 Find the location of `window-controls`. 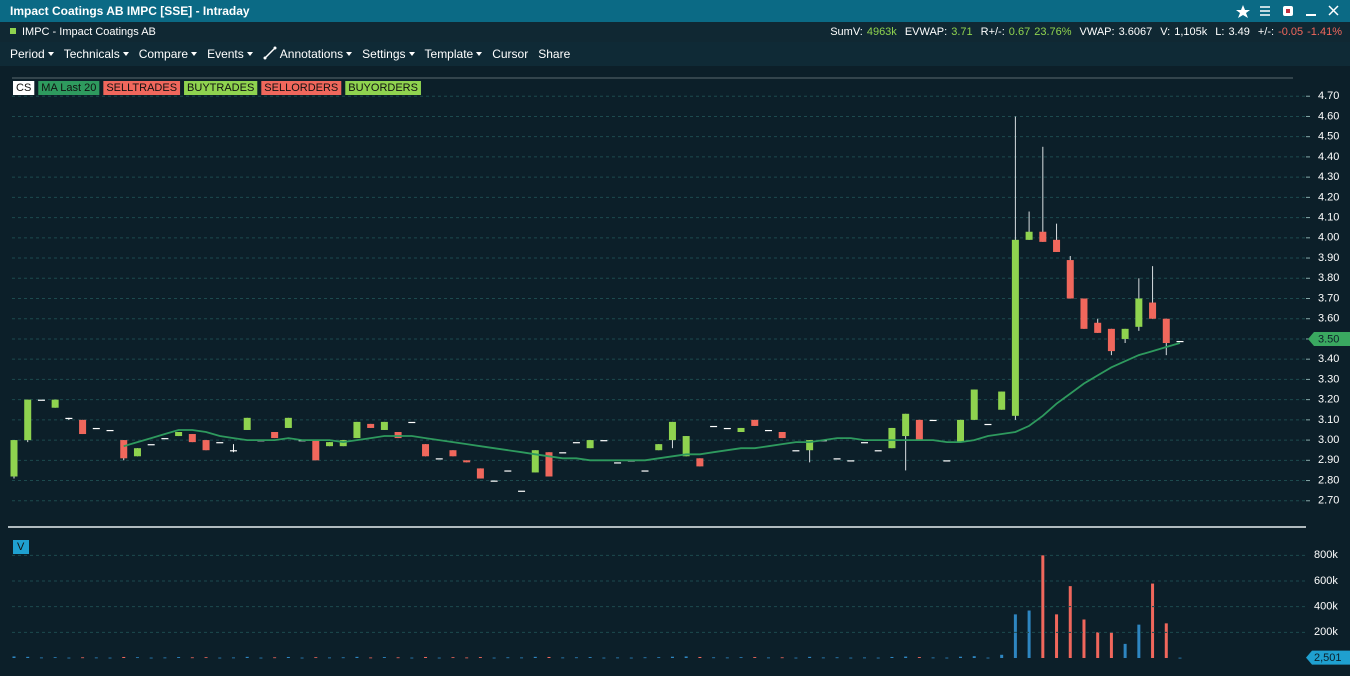

window-controls is located at coordinates (1287, 11).